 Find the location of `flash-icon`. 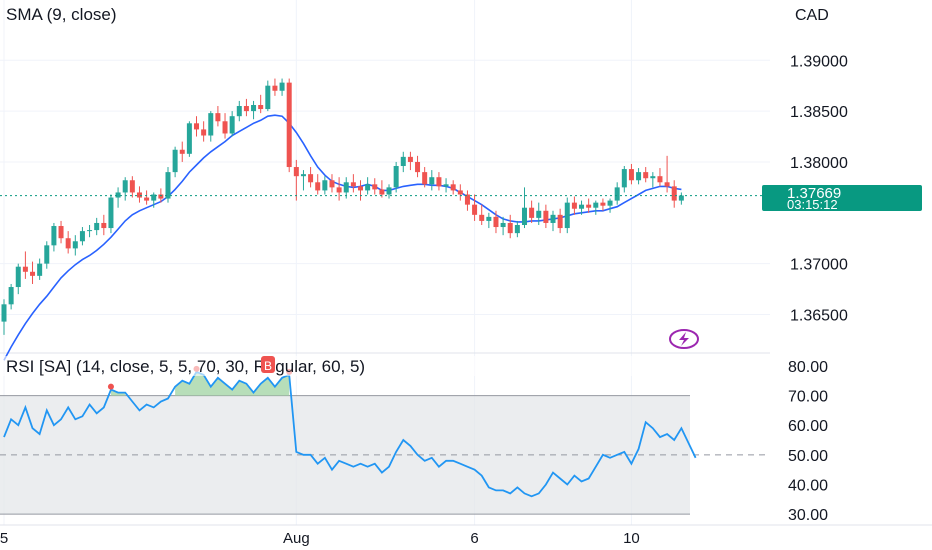

flash-icon is located at coordinates (684, 339).